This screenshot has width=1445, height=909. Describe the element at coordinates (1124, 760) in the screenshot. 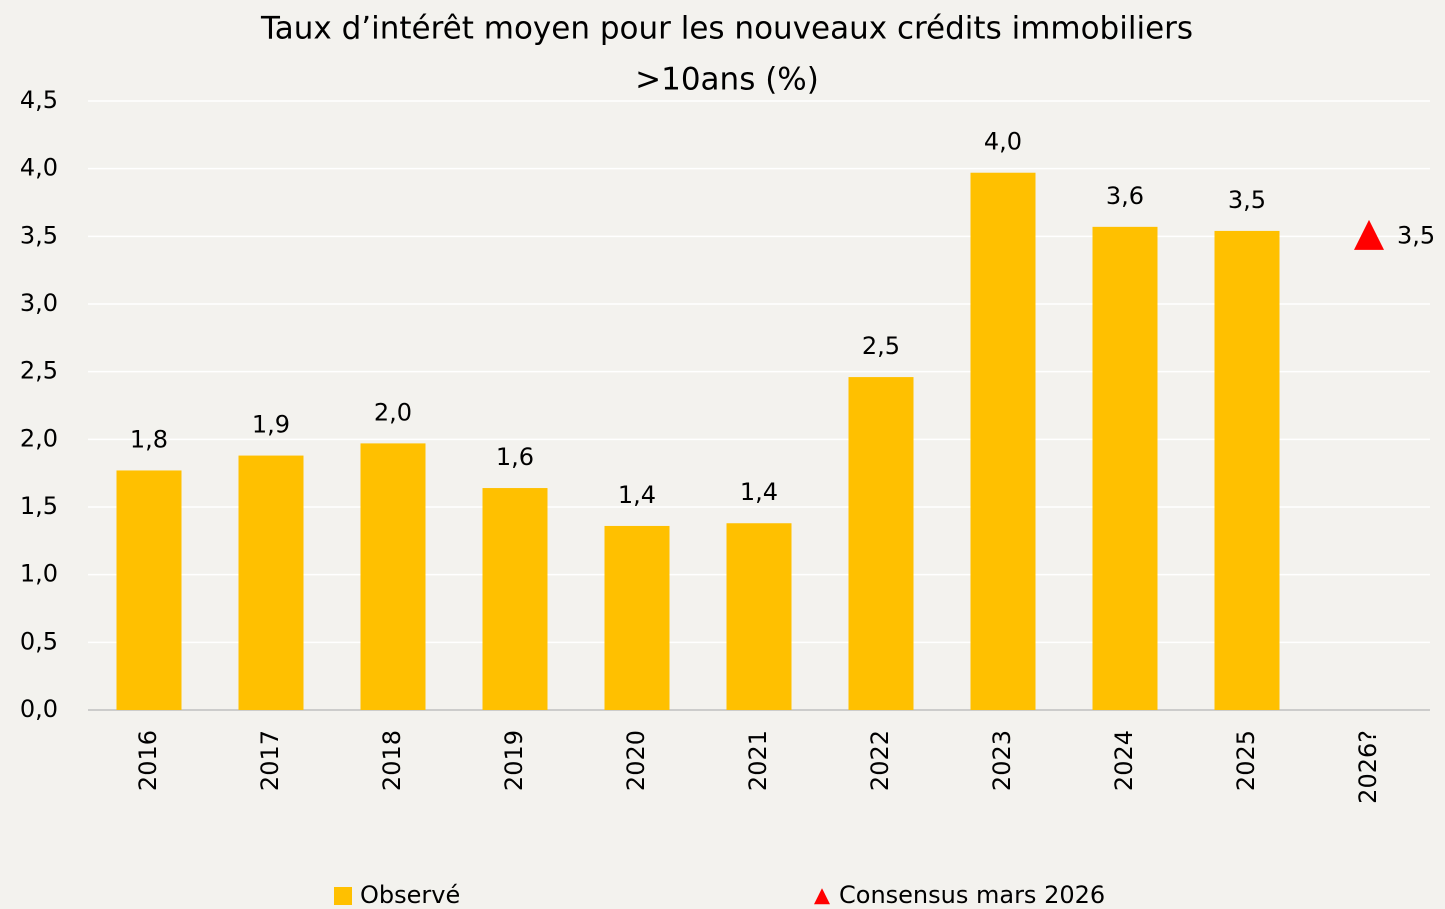

I see `x-tick-label: 2024` at that location.